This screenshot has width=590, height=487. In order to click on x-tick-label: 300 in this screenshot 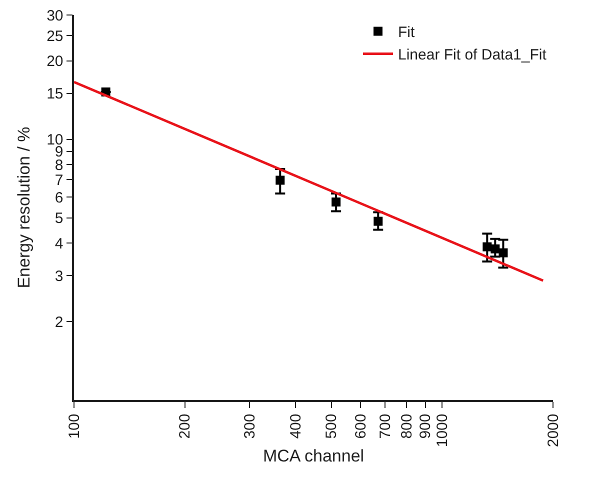, I will do `click(250, 426)`.